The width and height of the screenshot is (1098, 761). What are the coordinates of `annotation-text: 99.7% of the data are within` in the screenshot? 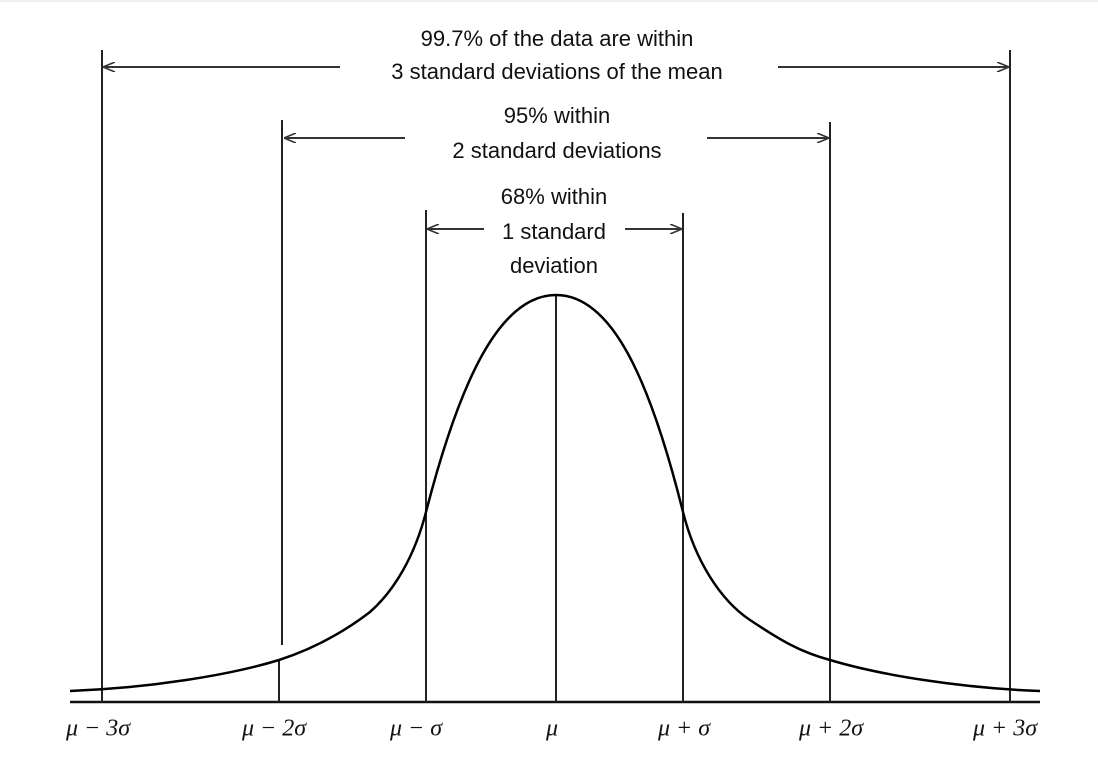 It's located at (557, 38).